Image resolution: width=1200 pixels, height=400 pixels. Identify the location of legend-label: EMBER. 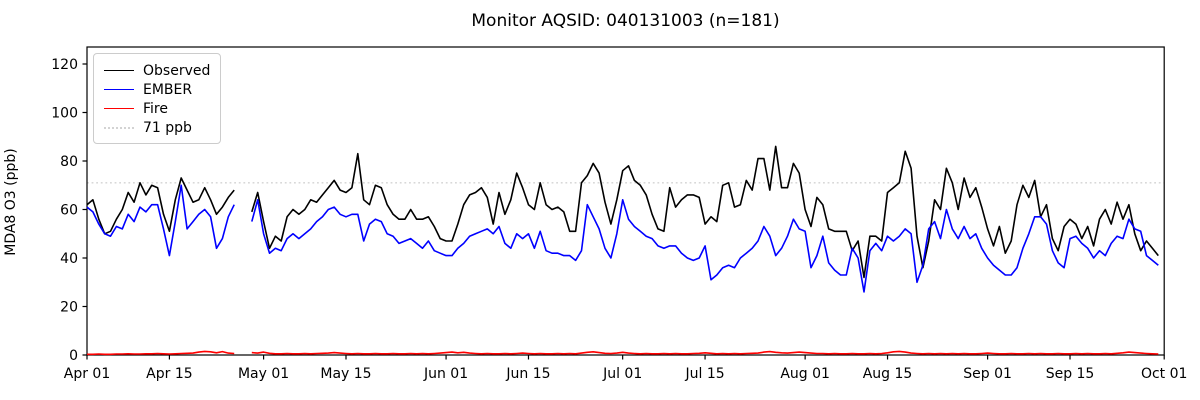
(168, 89).